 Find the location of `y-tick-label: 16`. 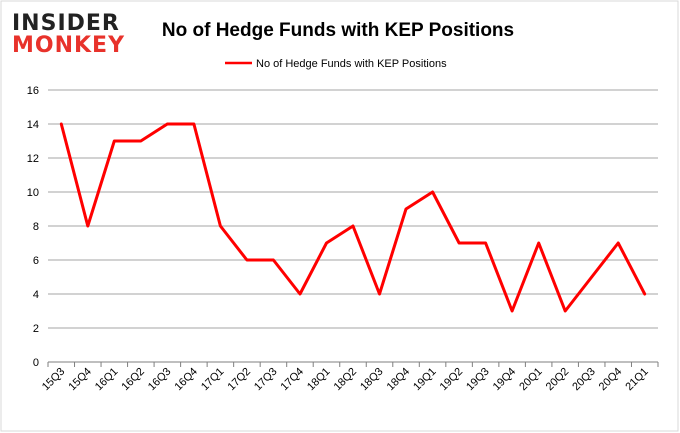

y-tick-label: 16 is located at coordinates (33, 91).